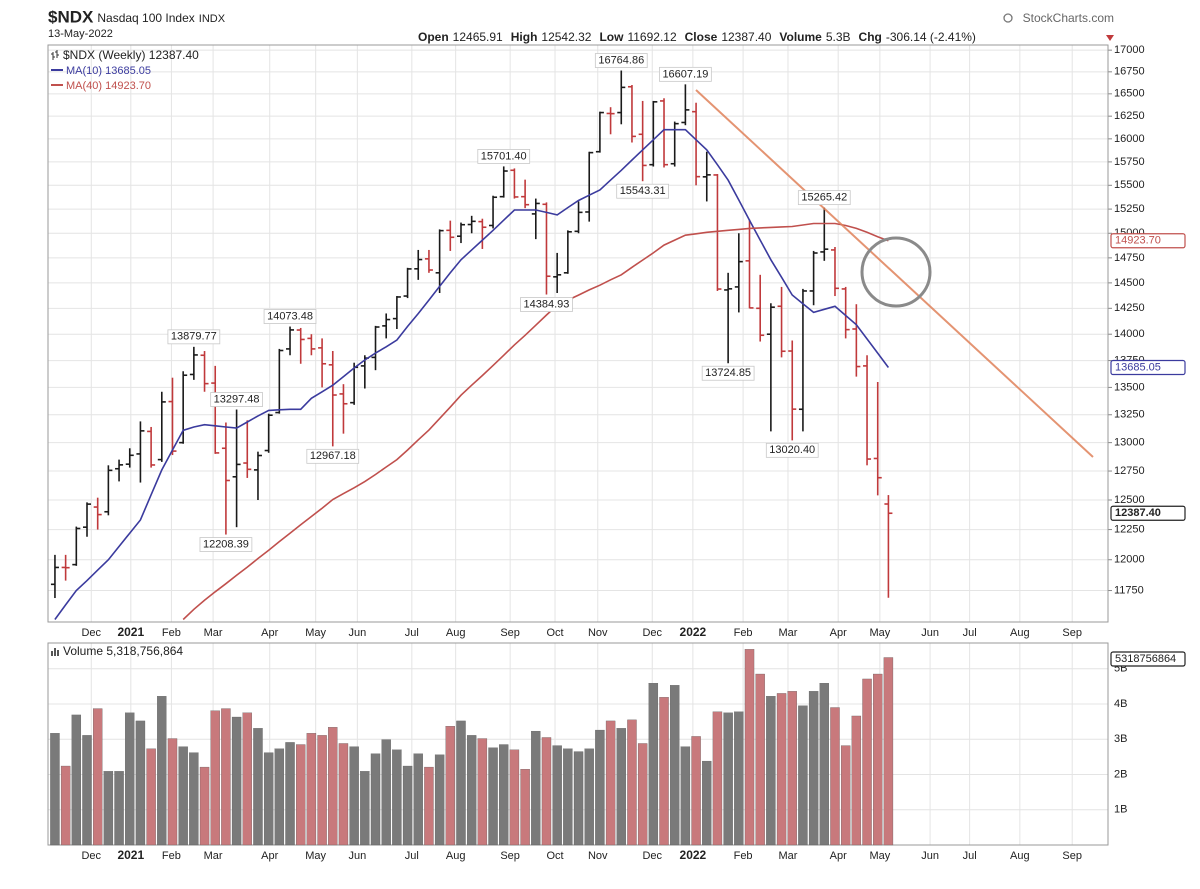  Describe the element at coordinates (1129, 590) in the screenshot. I see `y-tick-label: 11750` at that location.